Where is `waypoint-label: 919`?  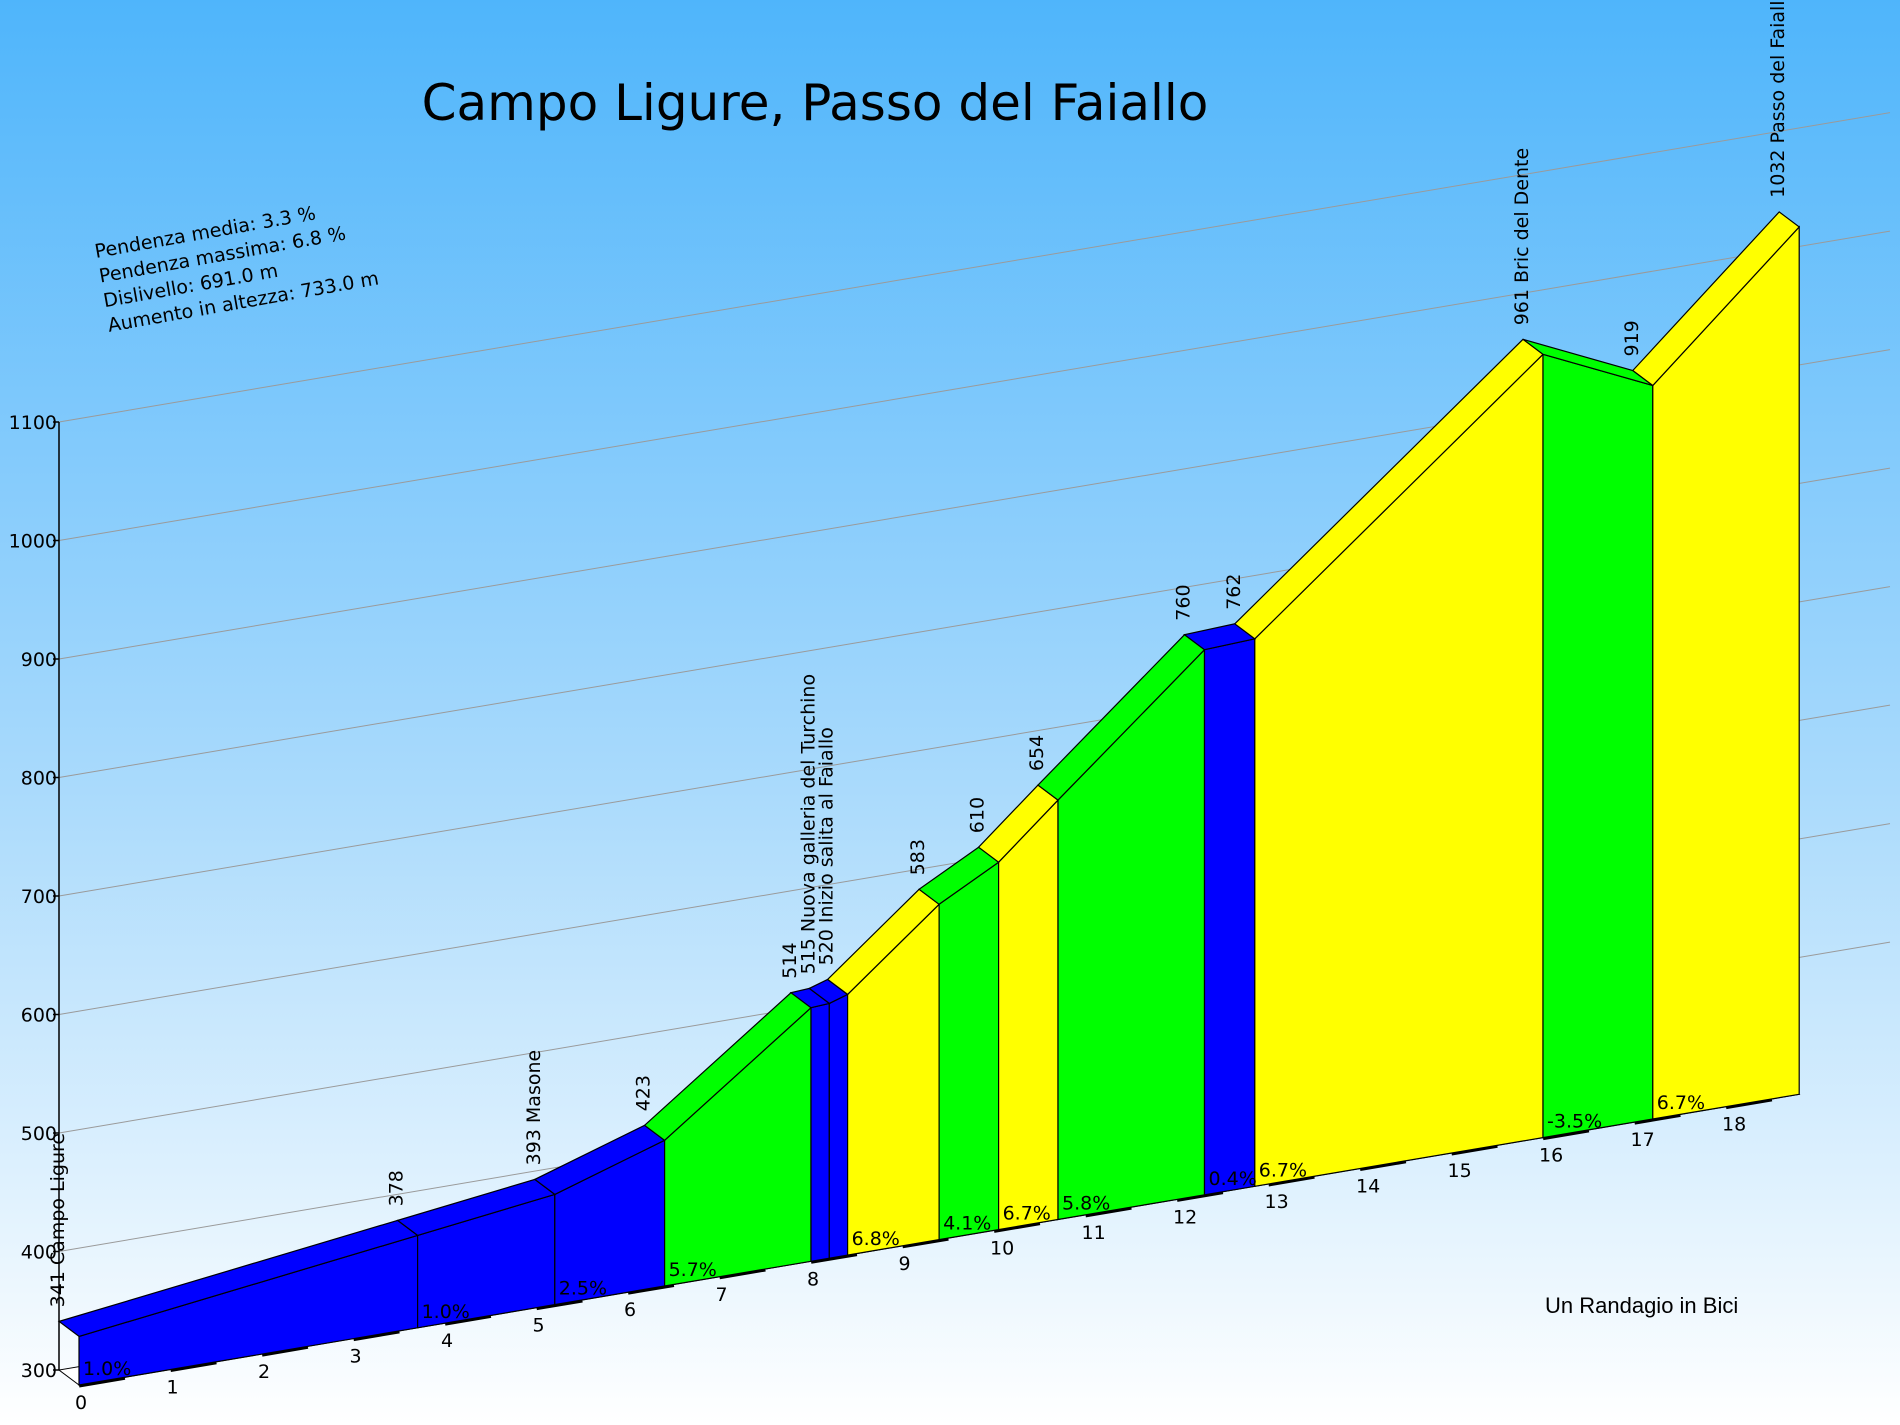 waypoint-label: 919 is located at coordinates (1632, 338).